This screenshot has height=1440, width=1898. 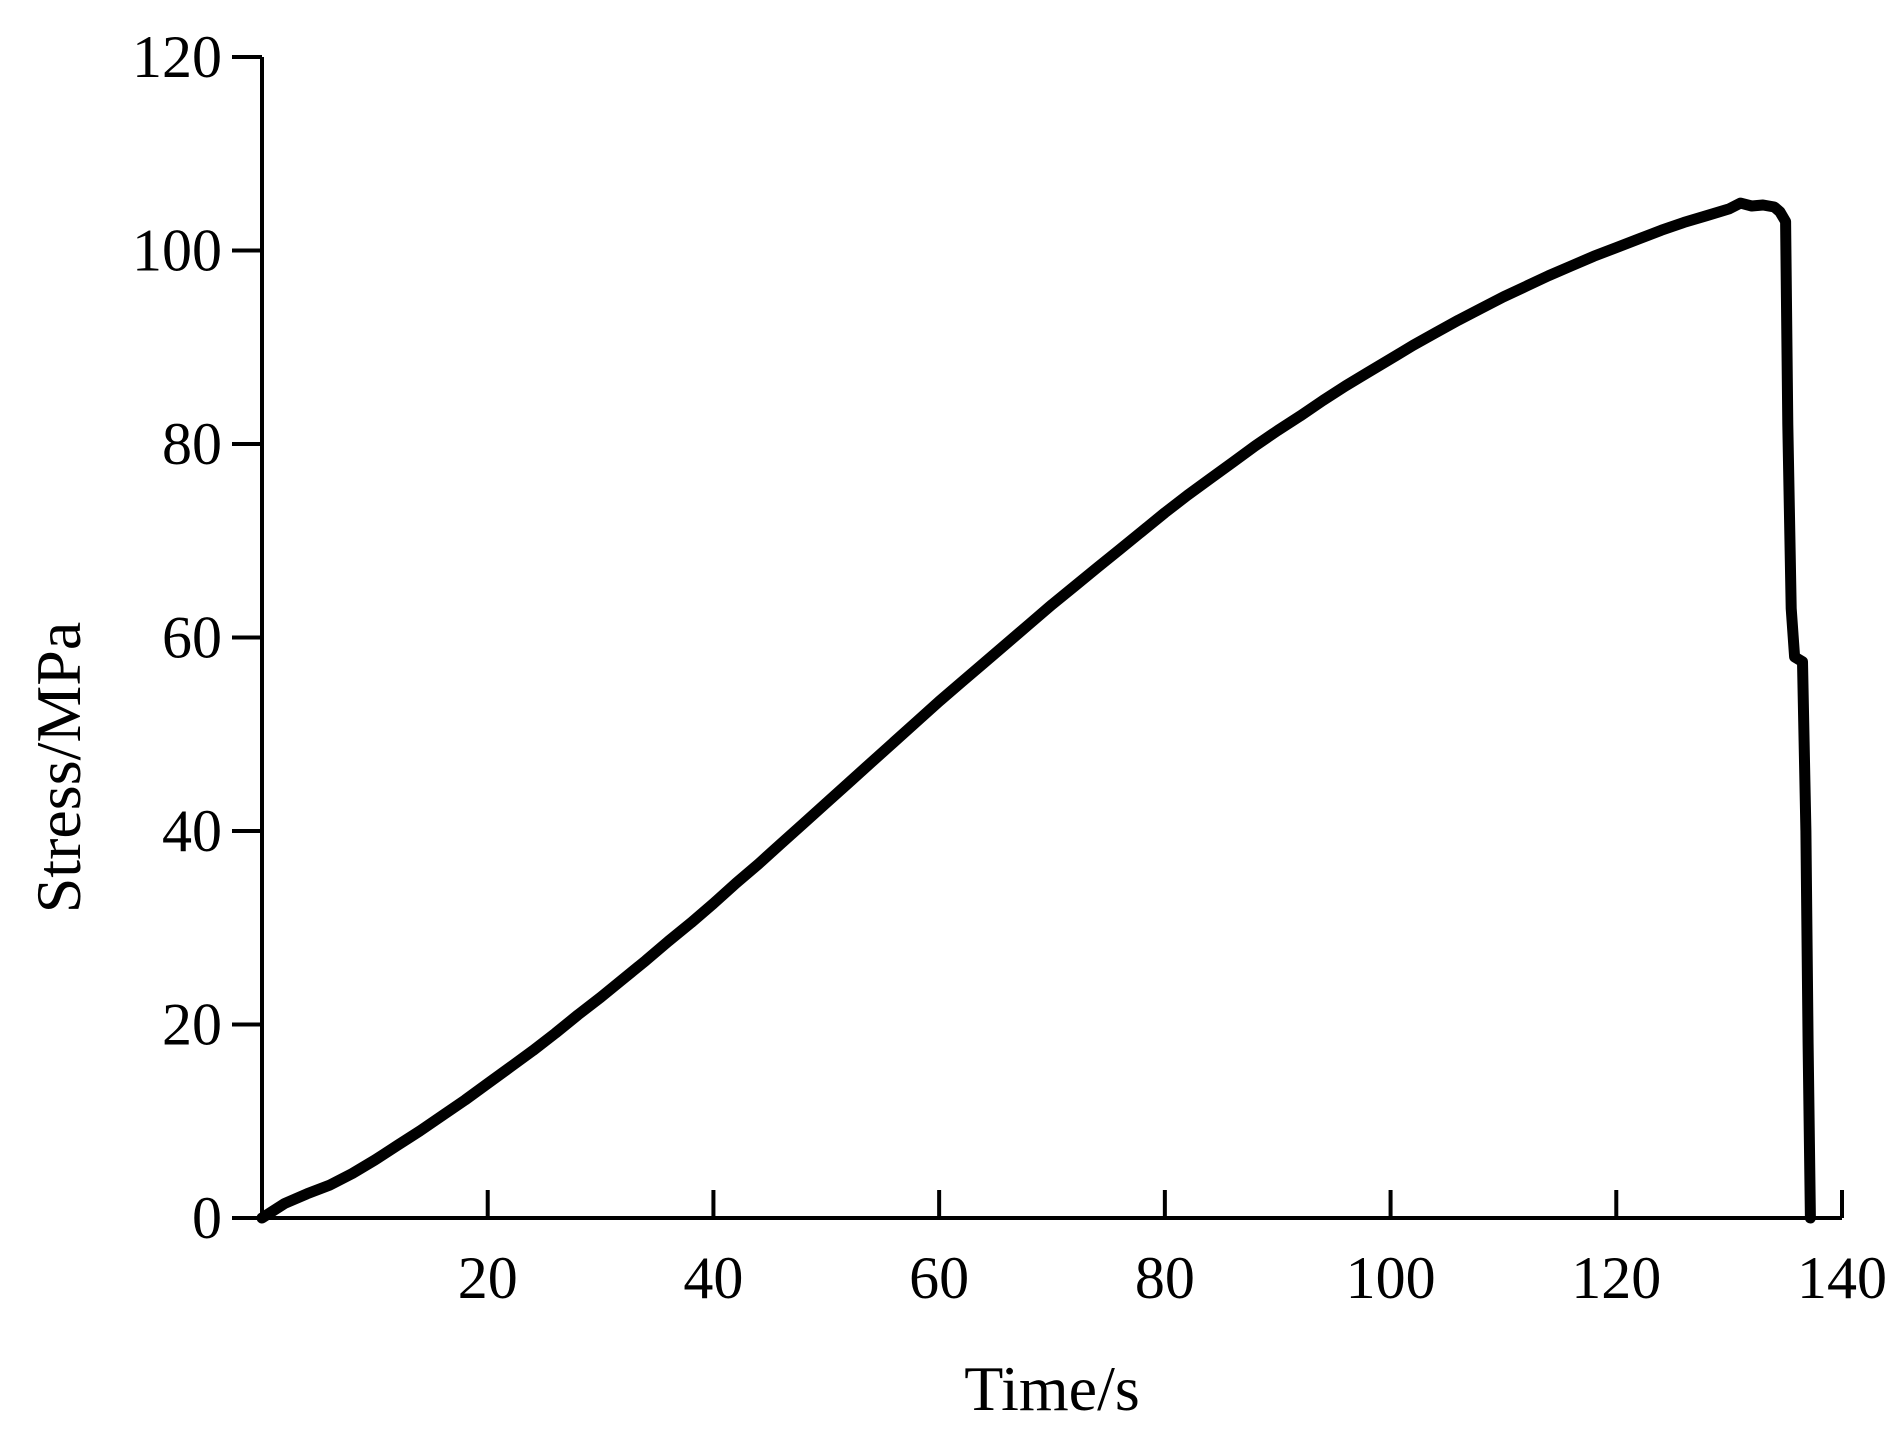 What do you see at coordinates (192, 638) in the screenshot?
I see `y-tick-label: 60` at bounding box center [192, 638].